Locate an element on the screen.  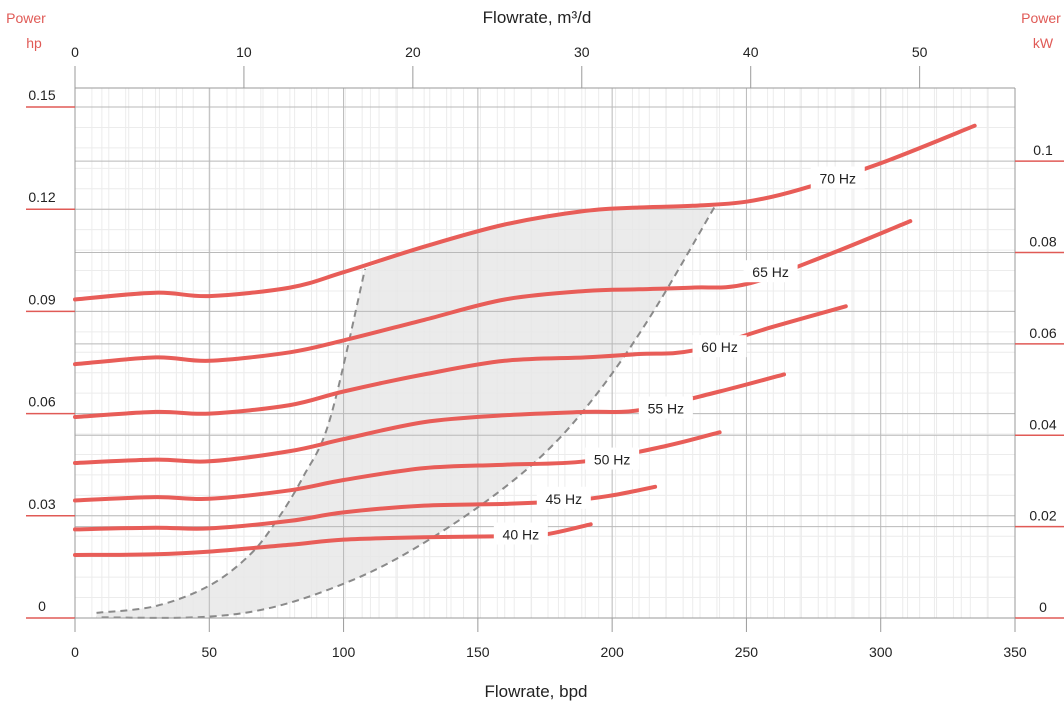
curve-label: 70 Hz is located at coordinates (837, 179).